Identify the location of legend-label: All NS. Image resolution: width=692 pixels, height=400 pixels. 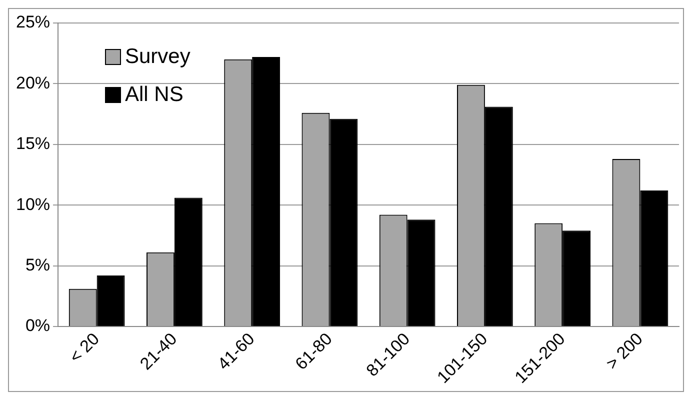
(154, 95).